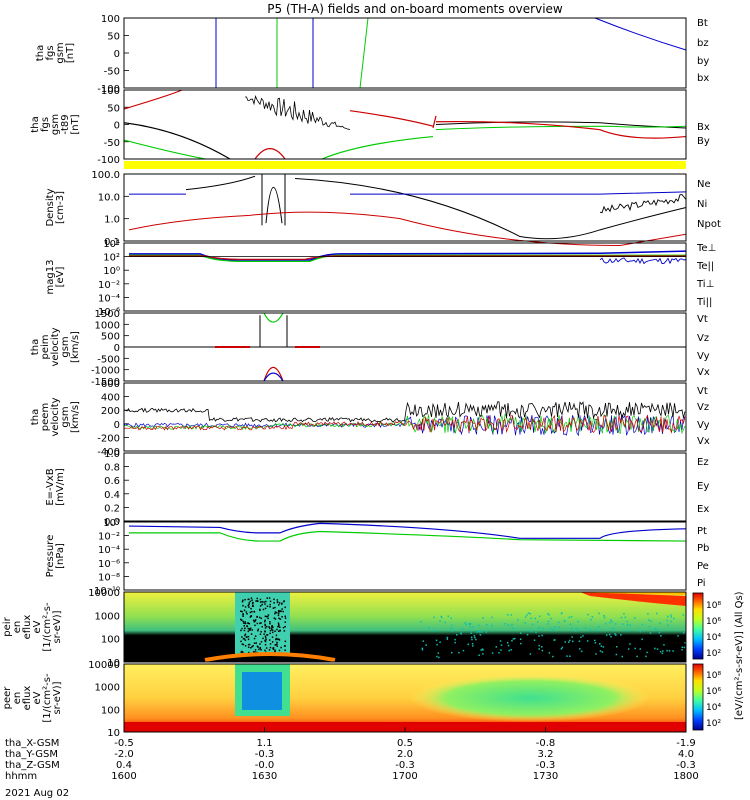 This screenshot has height=800, width=750. What do you see at coordinates (124, 765) in the screenshot?
I see `x-tick-label: 0.4` at bounding box center [124, 765].